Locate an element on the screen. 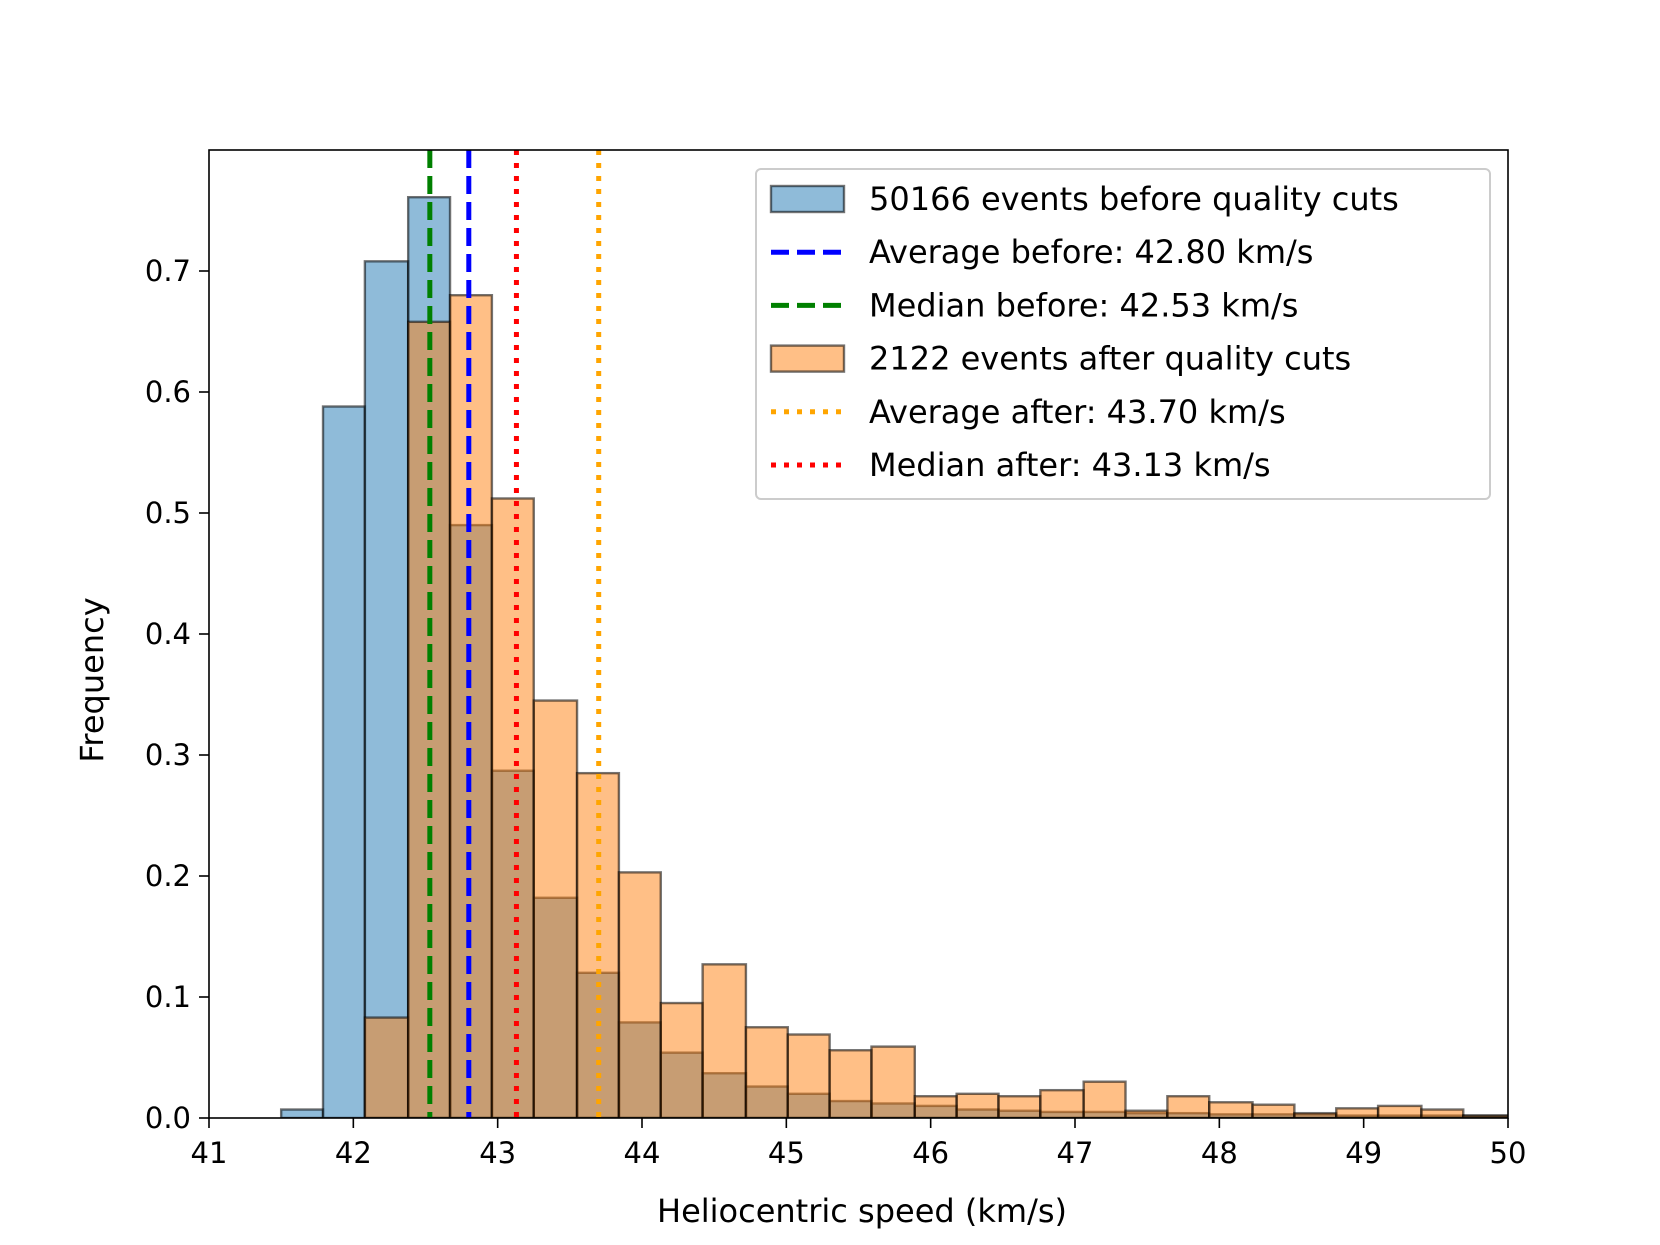 This screenshot has width=1660, height=1245. x-tick-label: 46 is located at coordinates (930, 1153).